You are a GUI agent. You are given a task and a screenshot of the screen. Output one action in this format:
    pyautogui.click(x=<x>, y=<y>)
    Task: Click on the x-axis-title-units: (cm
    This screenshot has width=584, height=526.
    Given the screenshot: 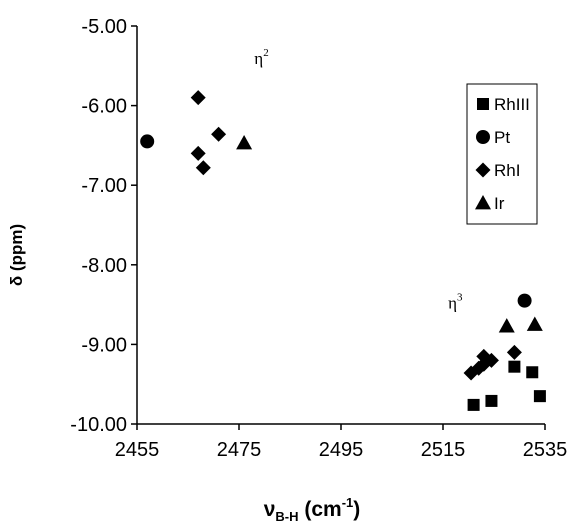 What is the action you would take?
    pyautogui.click(x=320, y=509)
    